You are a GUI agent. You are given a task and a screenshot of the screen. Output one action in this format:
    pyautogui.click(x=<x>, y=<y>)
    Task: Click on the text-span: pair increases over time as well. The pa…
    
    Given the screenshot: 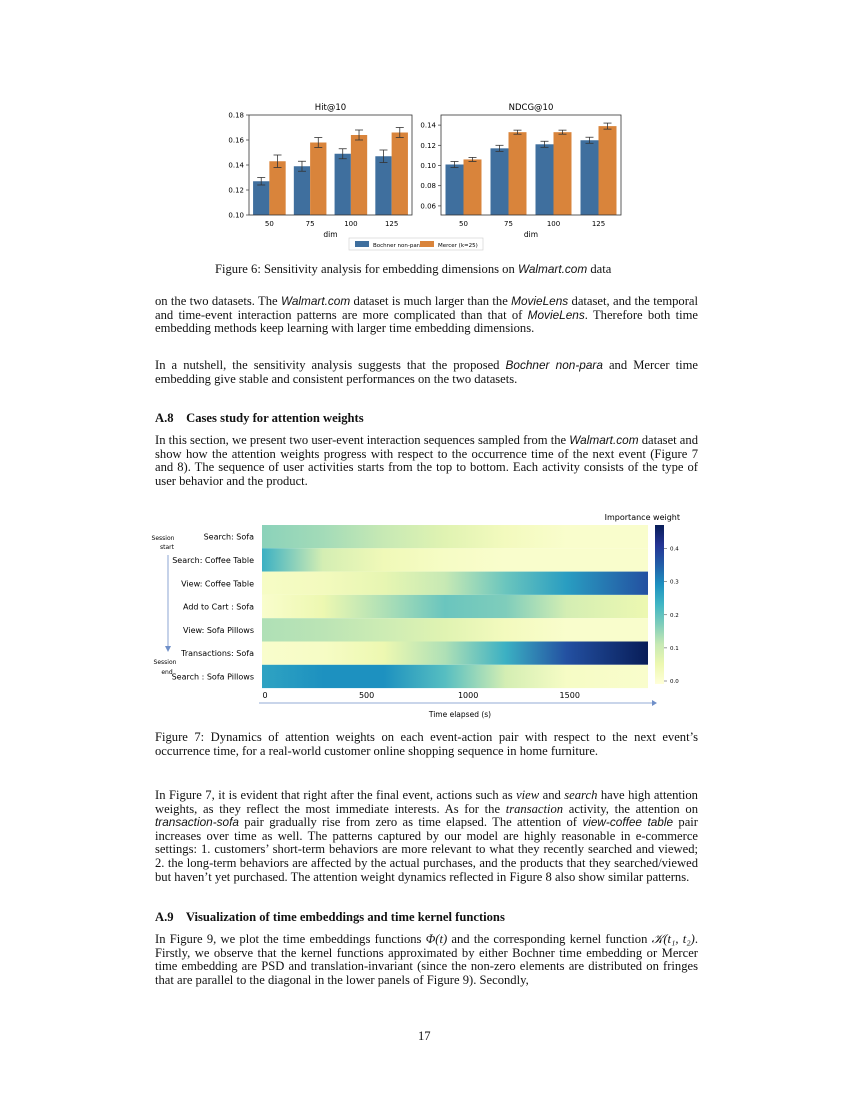 What is the action you would take?
    pyautogui.click(x=426, y=849)
    